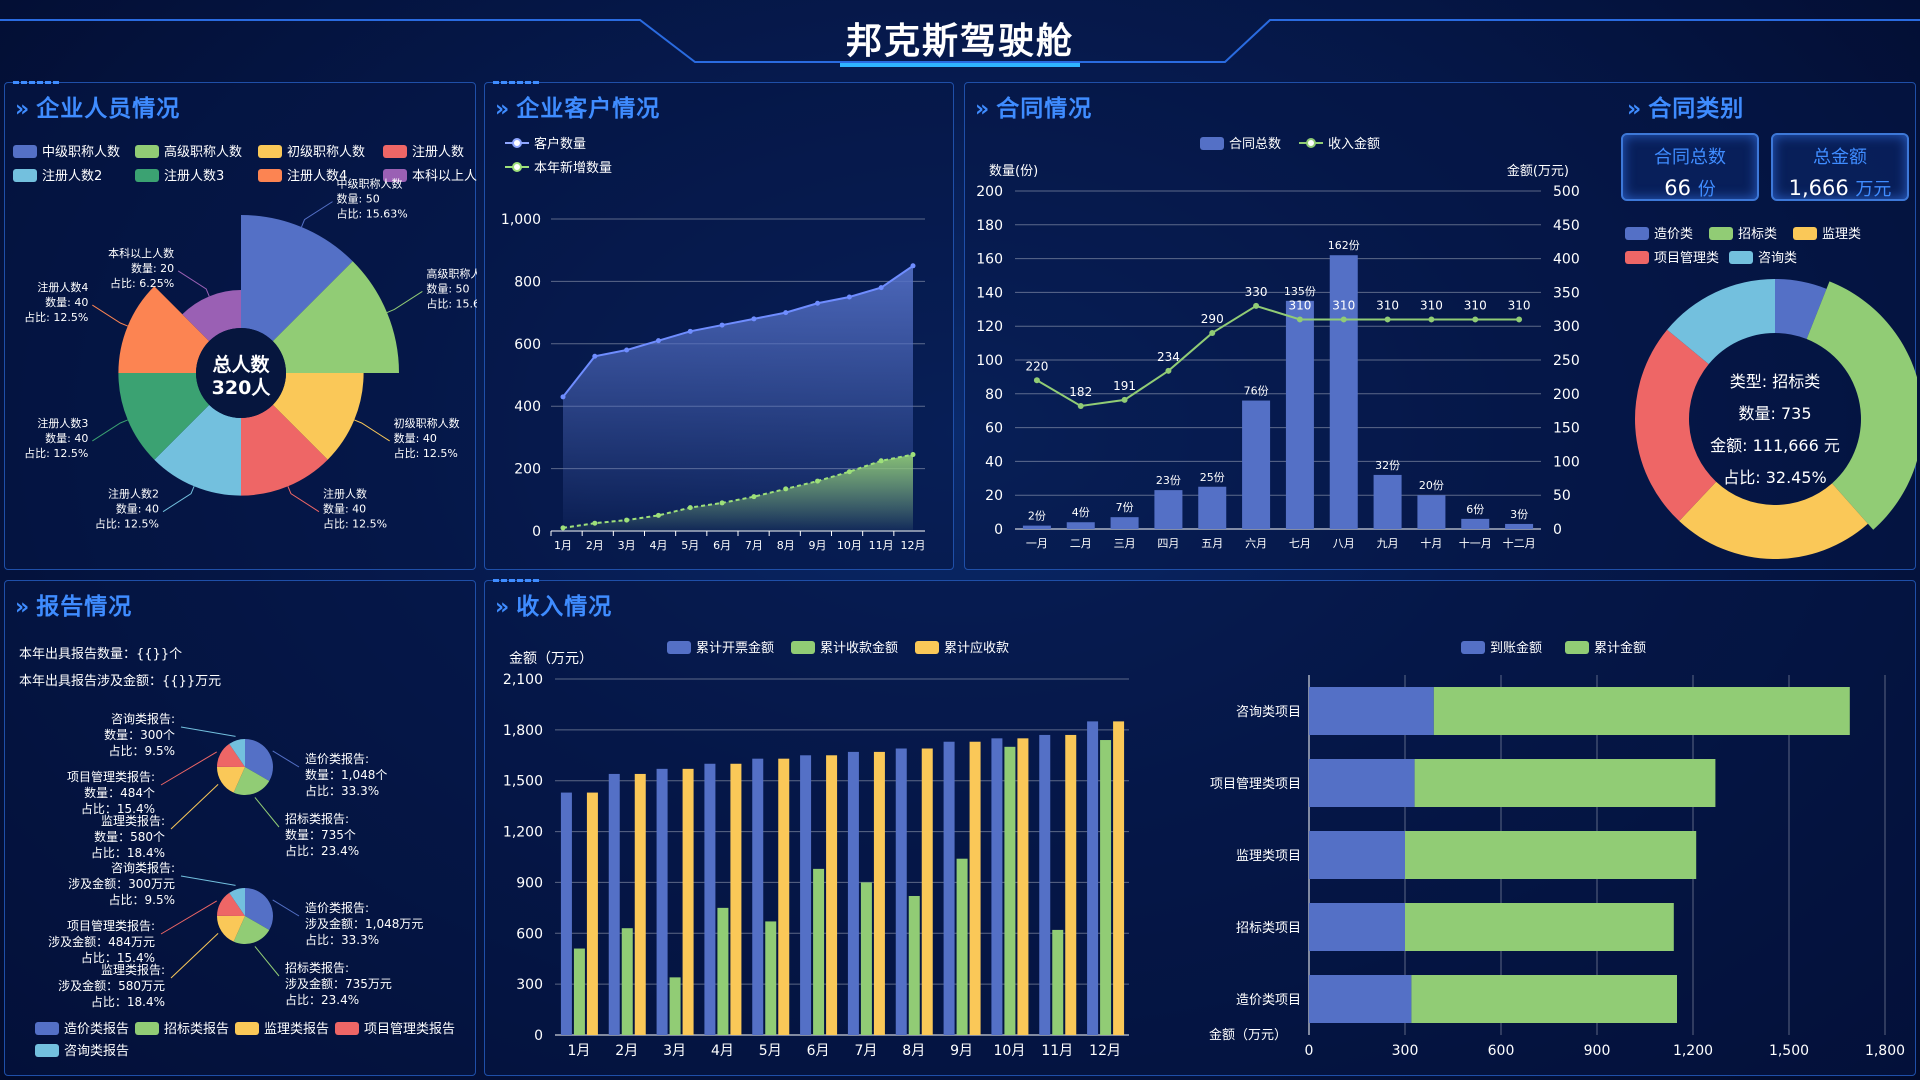 The width and height of the screenshot is (1920, 1080). What do you see at coordinates (529, 985) in the screenshot?
I see `income-ytick: 300` at bounding box center [529, 985].